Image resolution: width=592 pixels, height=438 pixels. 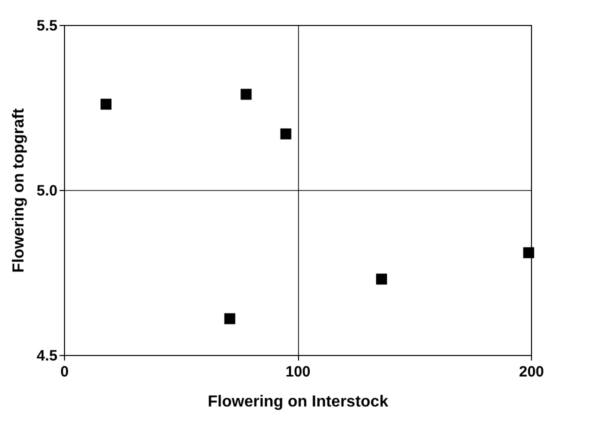 What do you see at coordinates (19, 190) in the screenshot?
I see `y-axis-title: Flowering on topgraft` at bounding box center [19, 190].